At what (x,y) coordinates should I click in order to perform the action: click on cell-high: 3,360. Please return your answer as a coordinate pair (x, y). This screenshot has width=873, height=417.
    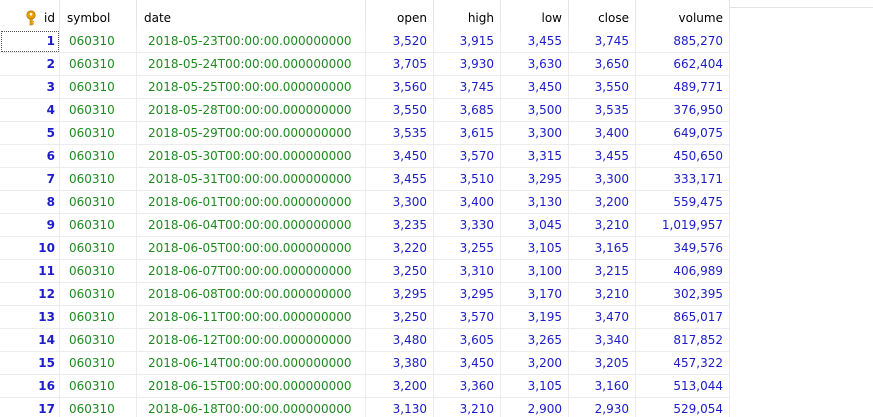
    Looking at the image, I should click on (467, 386).